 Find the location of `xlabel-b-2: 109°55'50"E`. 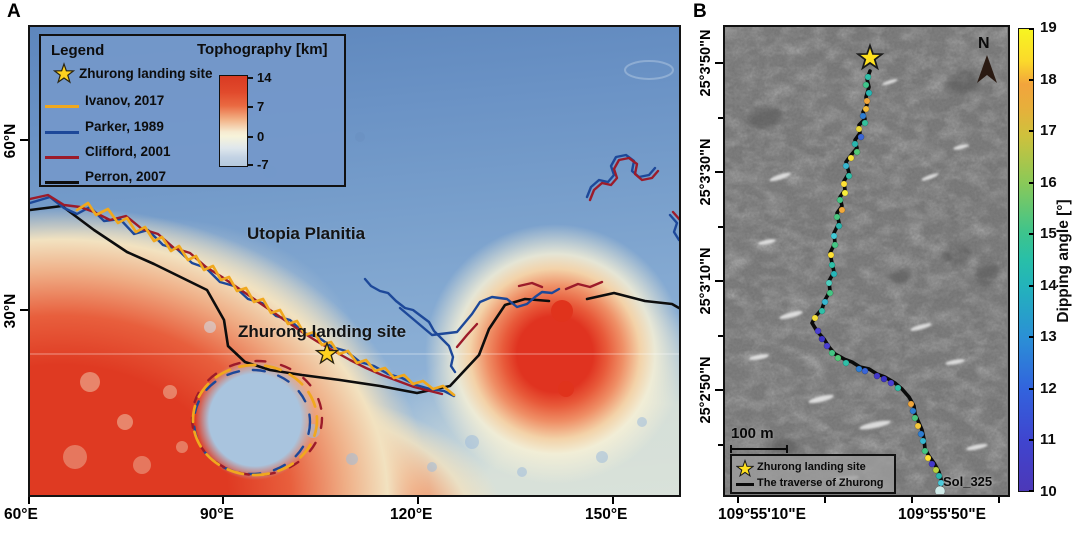

xlabel-b-2: 109°55'50"E is located at coordinates (942, 514).